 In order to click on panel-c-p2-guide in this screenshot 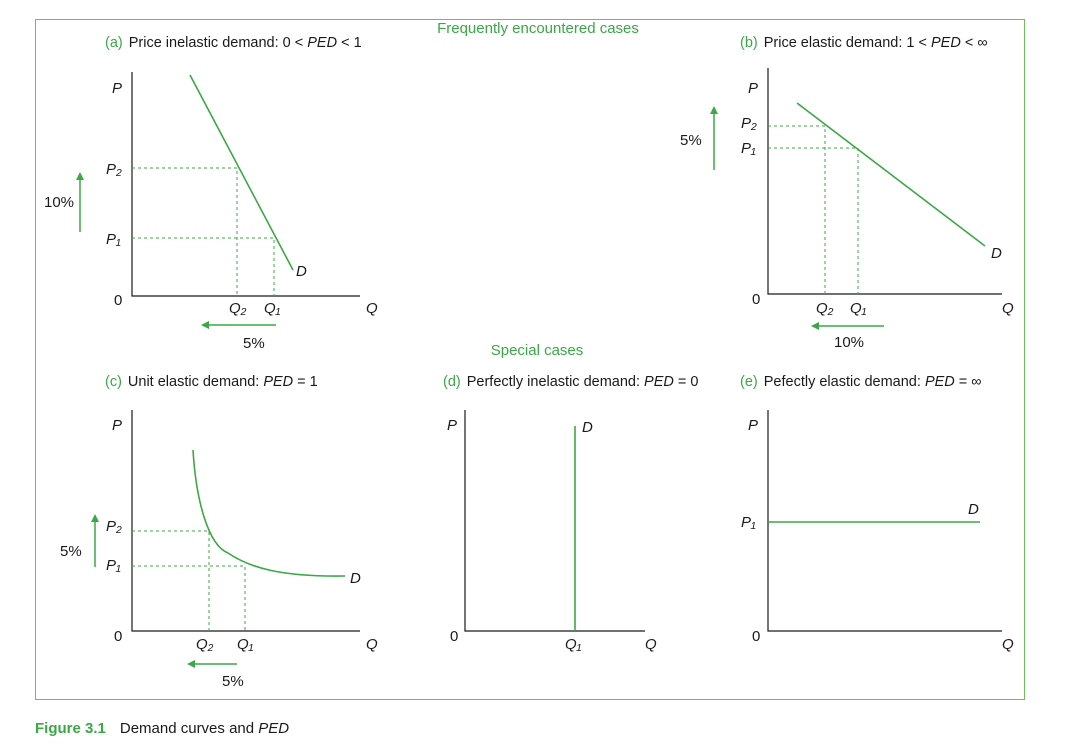, I will do `click(171, 580)`.